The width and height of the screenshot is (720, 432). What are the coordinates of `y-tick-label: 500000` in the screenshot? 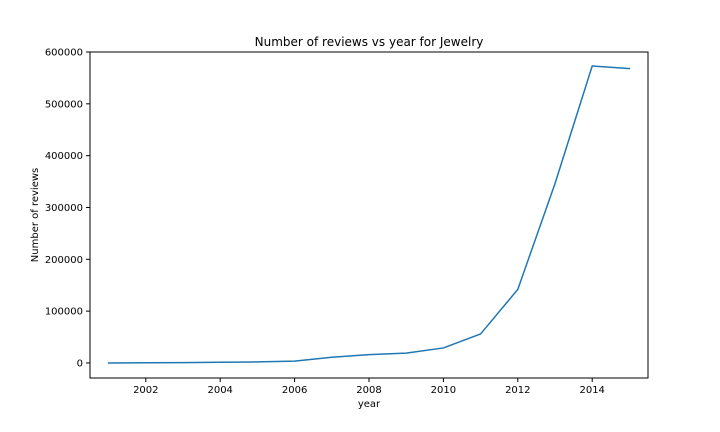 It's located at (64, 104).